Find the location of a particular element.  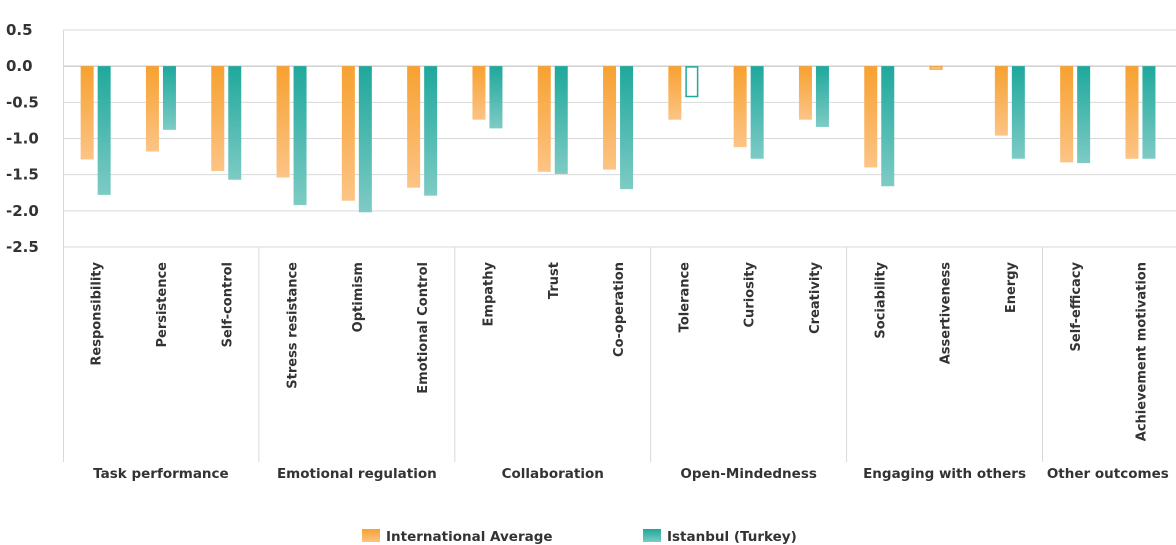

bar-istanbul-turkey-emotional-control is located at coordinates (431, 131).